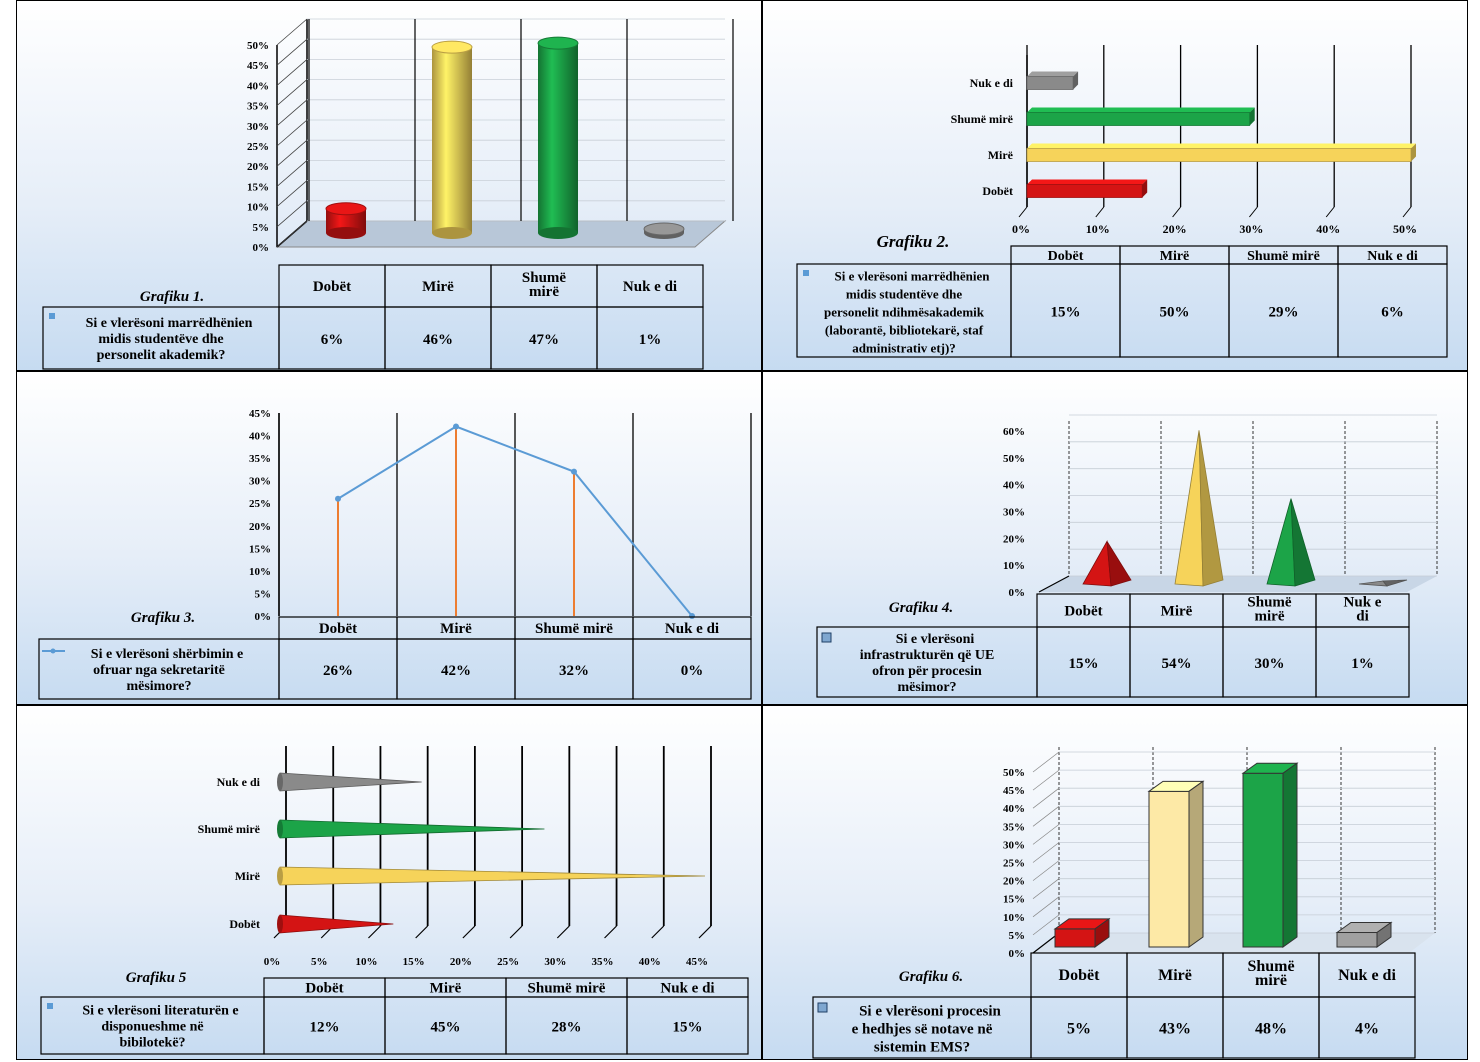 This screenshot has width=1480, height=1062. What do you see at coordinates (515, 521) in the screenshot?
I see `series-line` at bounding box center [515, 521].